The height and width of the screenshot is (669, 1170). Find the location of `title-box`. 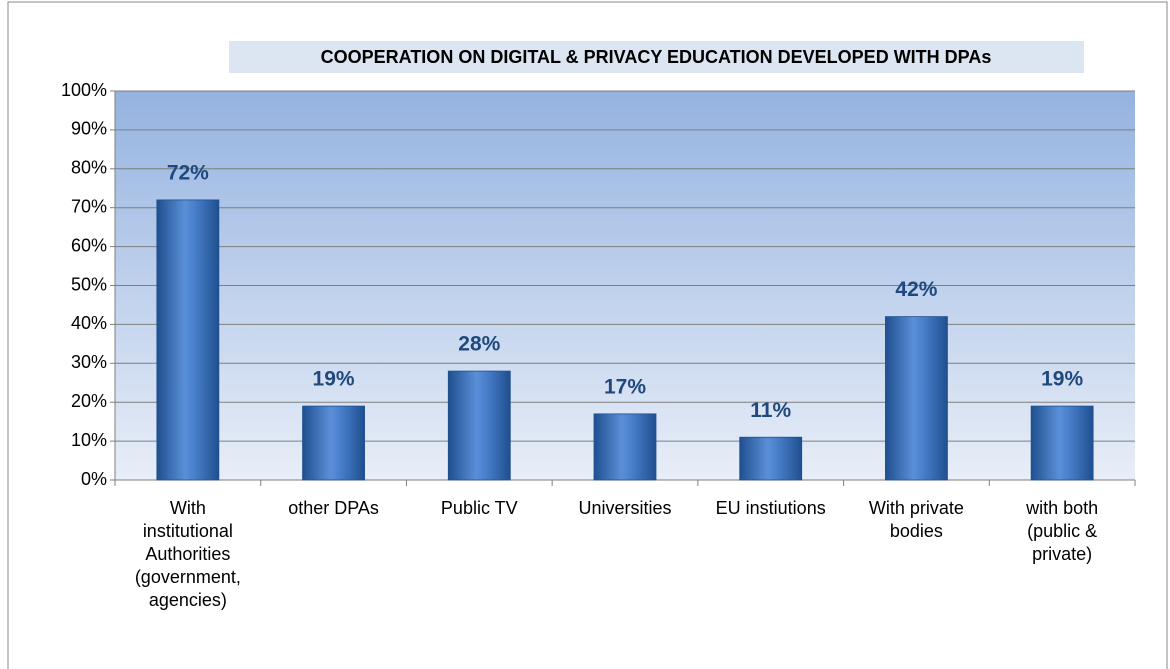

title-box is located at coordinates (656, 57).